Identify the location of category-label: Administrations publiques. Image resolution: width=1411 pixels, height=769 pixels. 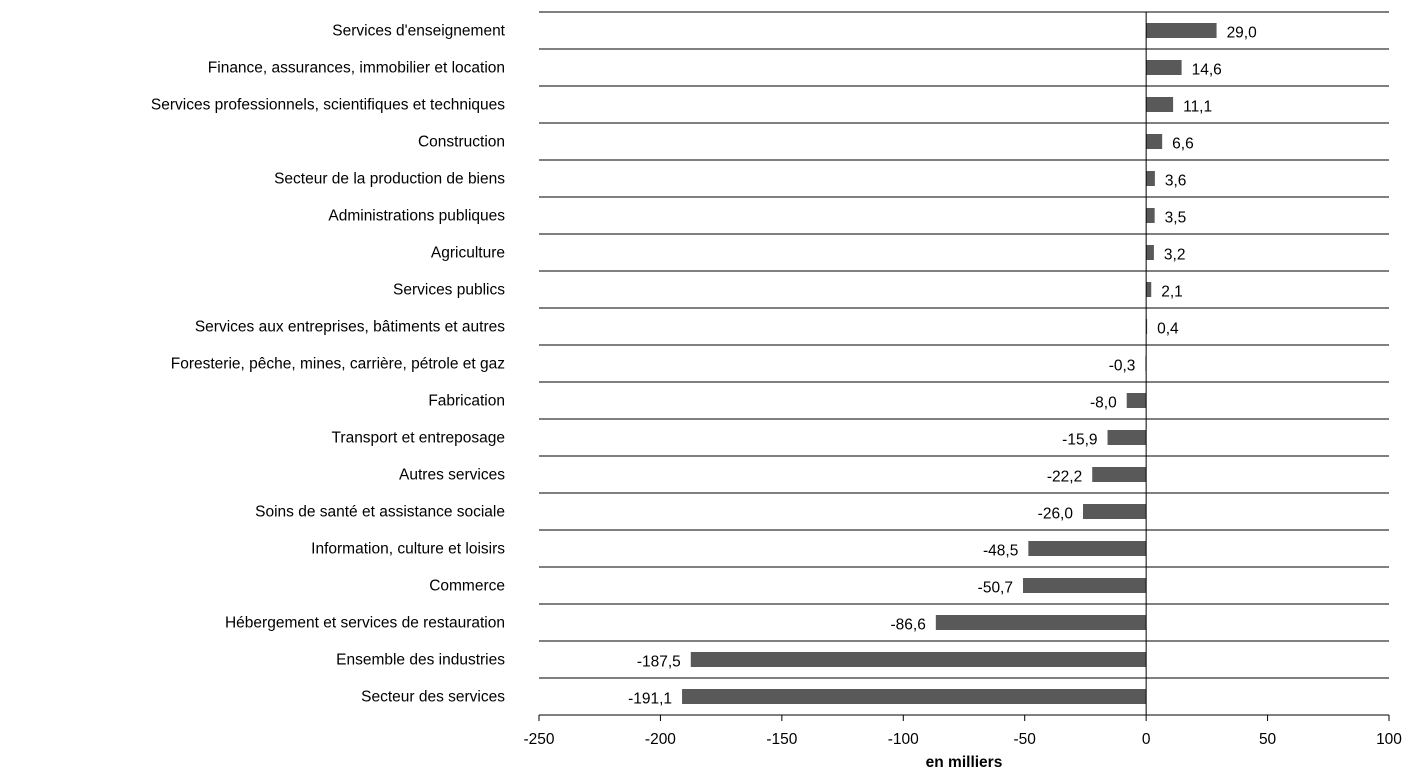
(416, 216).